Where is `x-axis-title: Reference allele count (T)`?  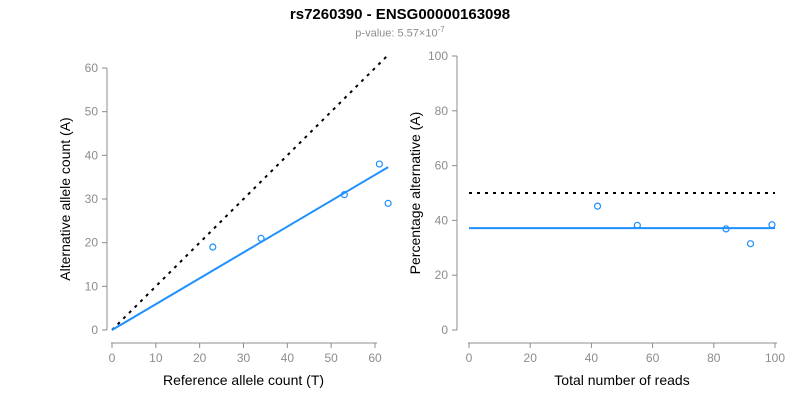 x-axis-title: Reference allele count (T) is located at coordinates (243, 380).